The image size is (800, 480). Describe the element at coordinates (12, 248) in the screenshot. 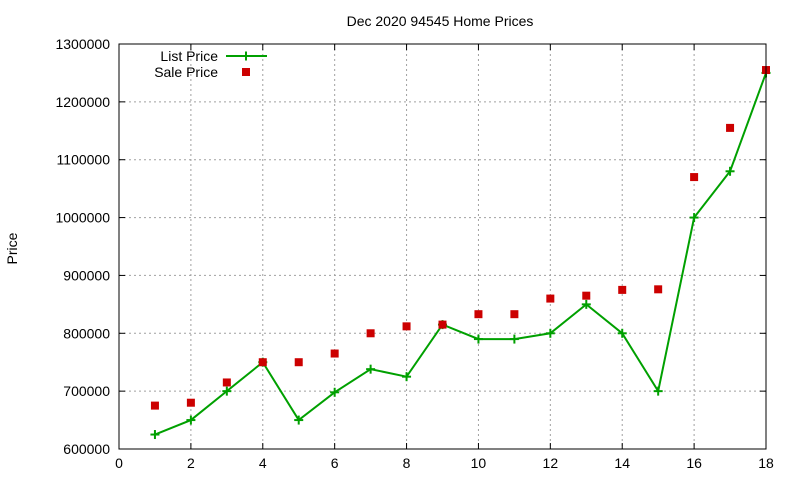

I see `y-axis-label: Price` at that location.